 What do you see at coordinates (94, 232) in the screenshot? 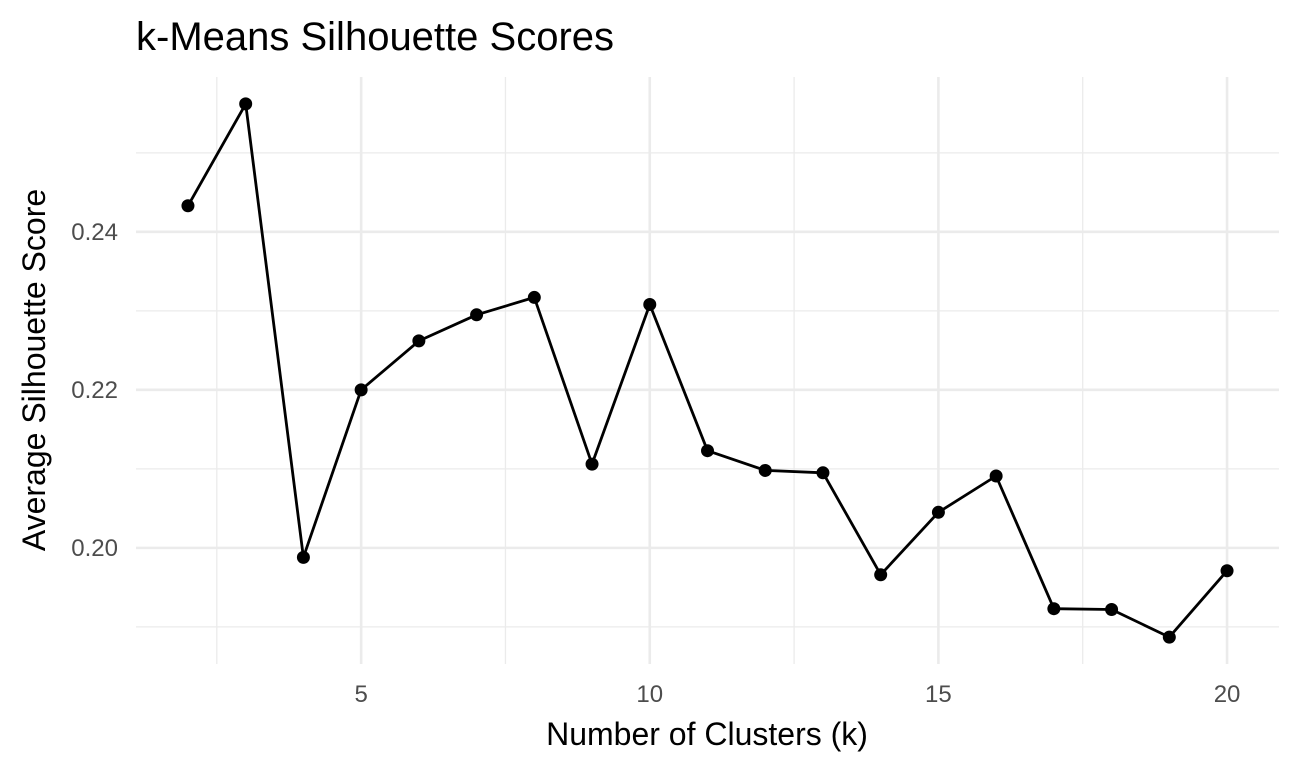
I see `y-tick-label: 0.24` at bounding box center [94, 232].